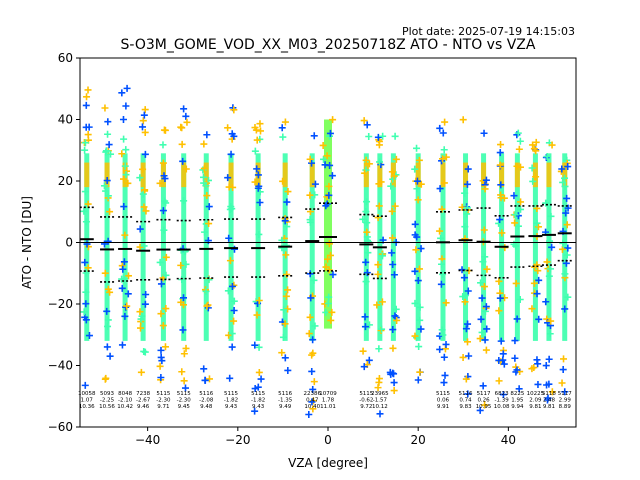 Image resolution: width=640 pixels, height=480 pixels. What do you see at coordinates (328, 407) in the screenshot?
I see `stat-label: 11.01` at bounding box center [328, 407].